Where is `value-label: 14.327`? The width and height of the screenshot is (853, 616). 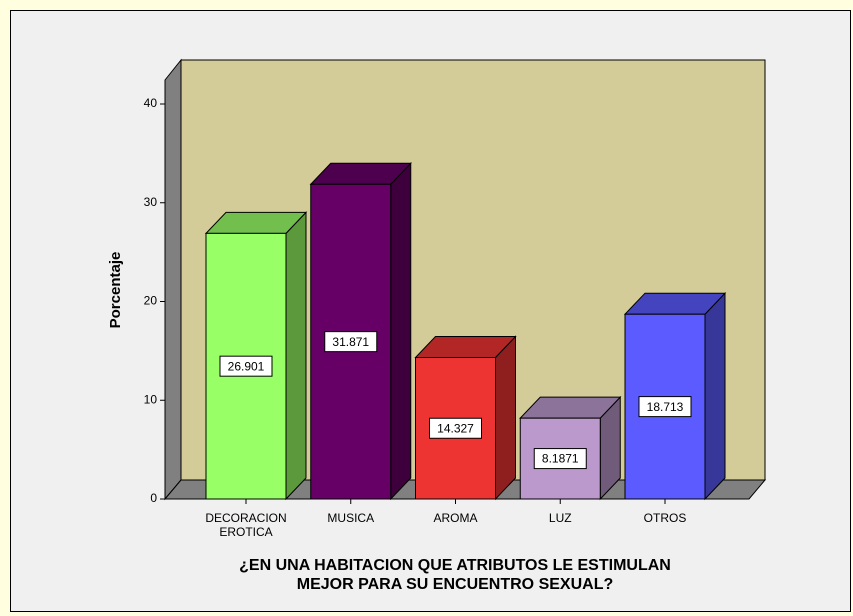
value-label: 14.327 is located at coordinates (455, 428).